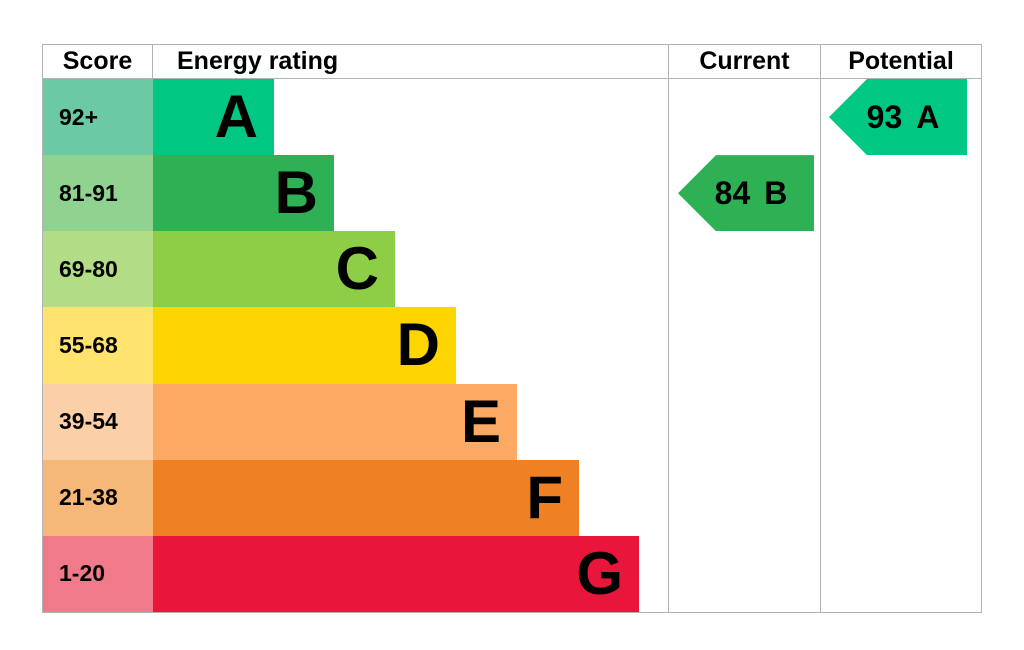  I want to click on header-current: Current, so click(745, 61).